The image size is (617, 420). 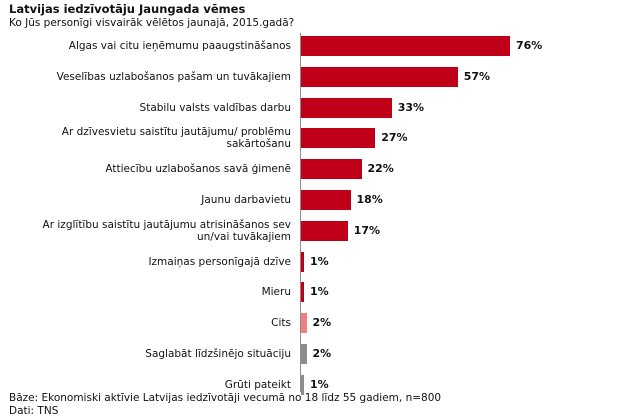 What do you see at coordinates (179, 46) in the screenshot?
I see `category-label: Algas vai citu ieņēmumu paaugstināšanos` at bounding box center [179, 46].